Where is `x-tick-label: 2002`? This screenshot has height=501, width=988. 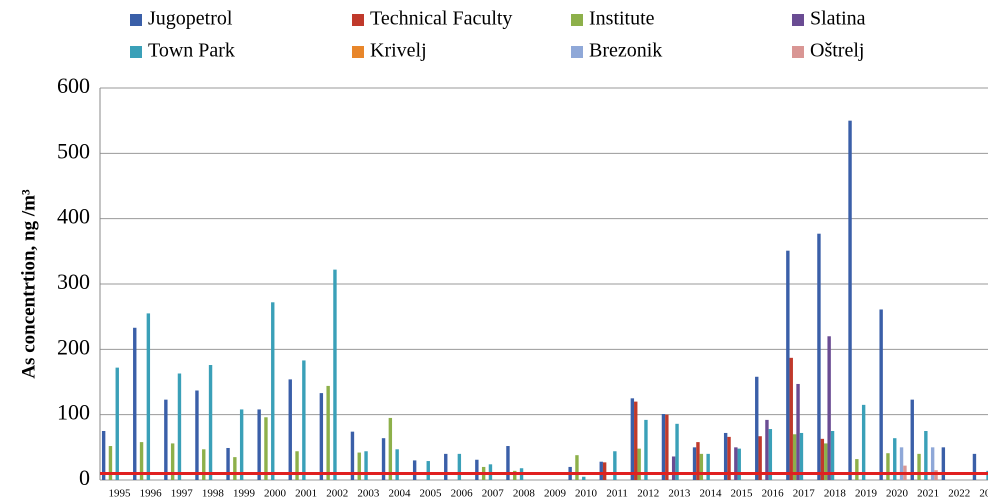 x-tick-label: 2002 is located at coordinates (337, 494).